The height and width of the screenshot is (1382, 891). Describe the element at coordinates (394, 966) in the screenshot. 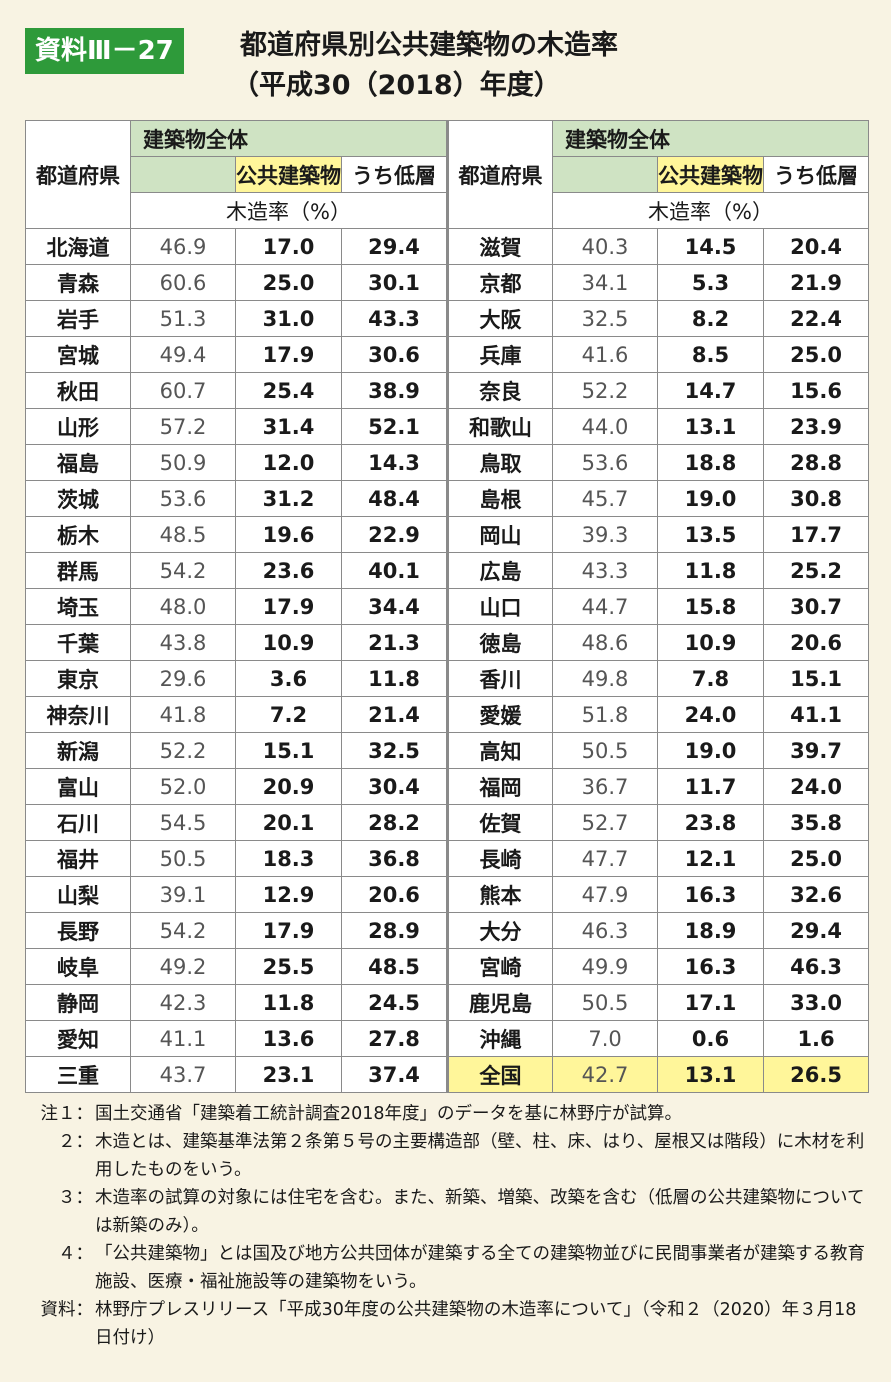

I see `left-low-cell: 48.5` at that location.